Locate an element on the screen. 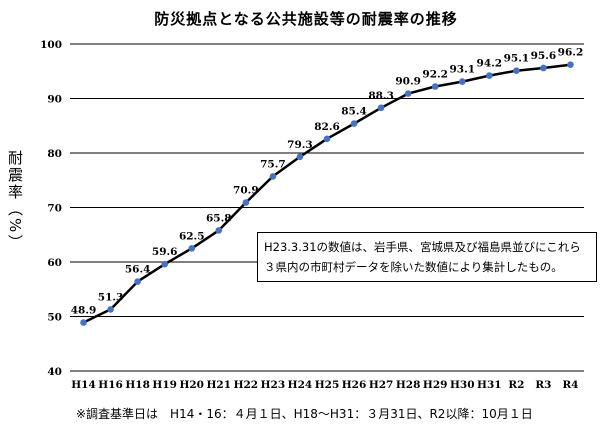  x-tick-label: H23 is located at coordinates (273, 385).